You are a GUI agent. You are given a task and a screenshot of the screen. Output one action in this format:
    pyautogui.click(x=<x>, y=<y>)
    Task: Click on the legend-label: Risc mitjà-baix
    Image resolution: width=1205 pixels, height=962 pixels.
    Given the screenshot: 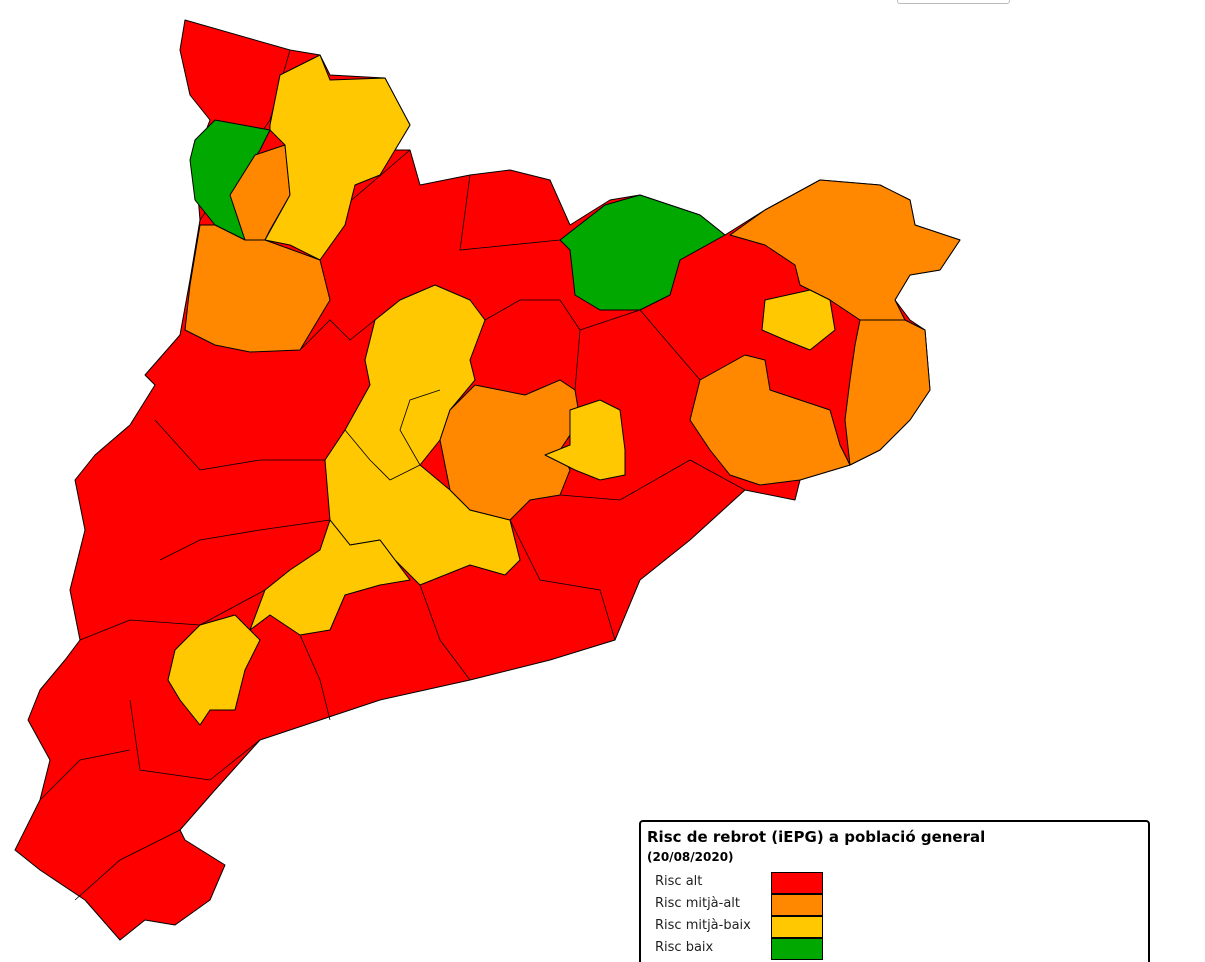 What is the action you would take?
    pyautogui.click(x=703, y=925)
    